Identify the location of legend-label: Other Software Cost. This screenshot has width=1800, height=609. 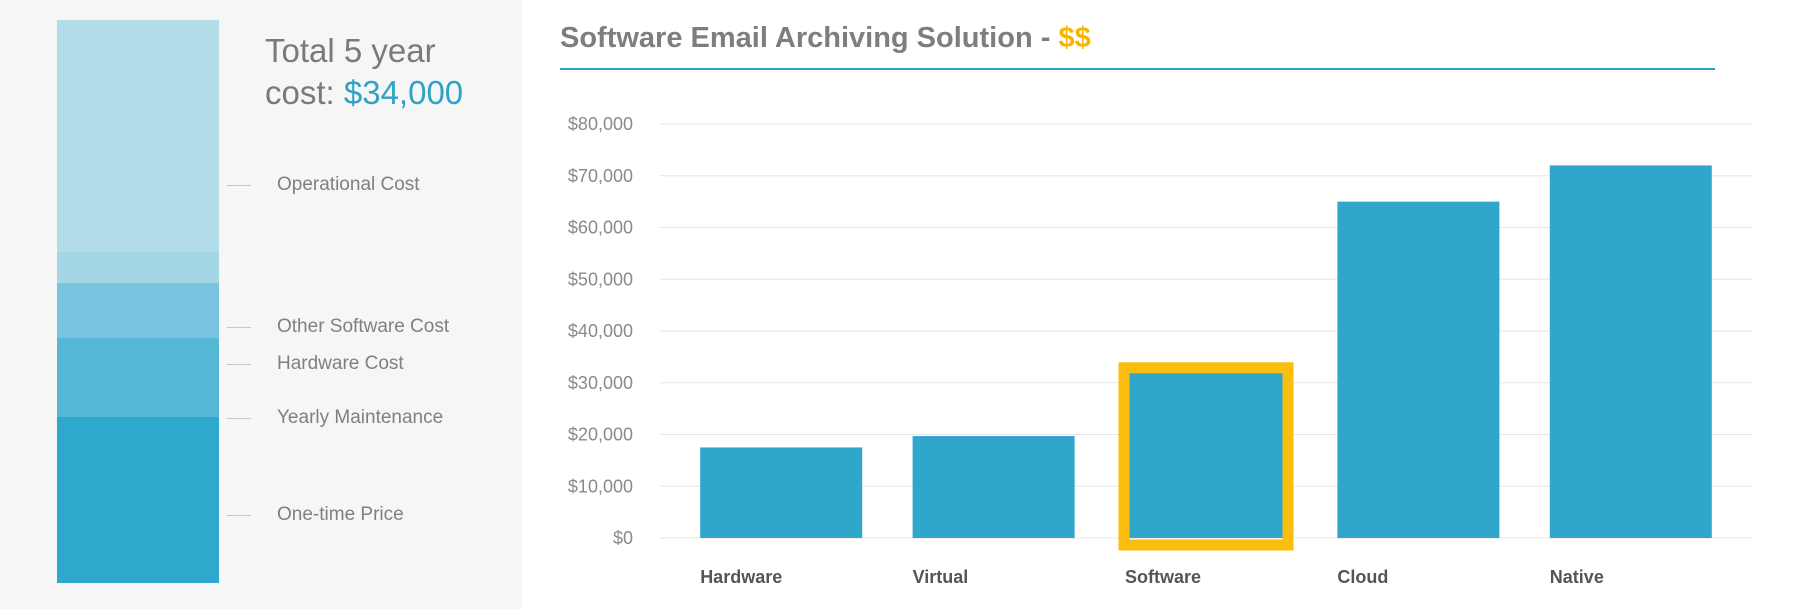
(363, 326).